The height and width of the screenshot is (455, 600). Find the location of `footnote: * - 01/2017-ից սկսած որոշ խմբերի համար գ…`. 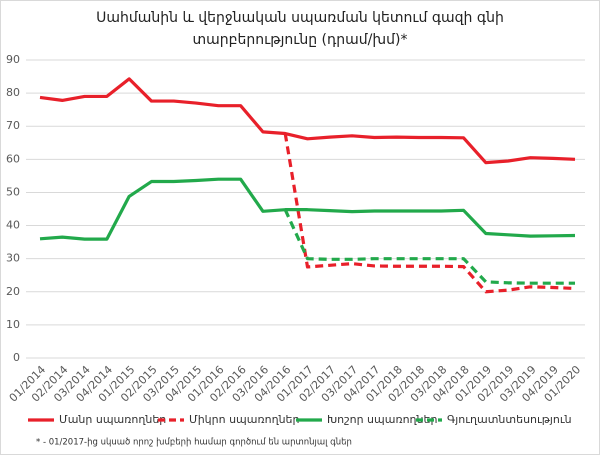

footnote: * - 01/2017-ից սկսած որոշ խմբերի համար գ… is located at coordinates (194, 443).